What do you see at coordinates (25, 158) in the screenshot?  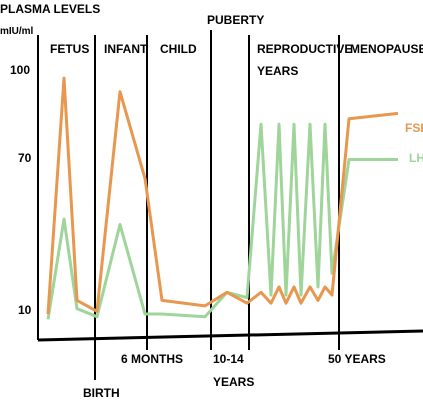 I see `y-tick-label-70: 70` at bounding box center [25, 158].